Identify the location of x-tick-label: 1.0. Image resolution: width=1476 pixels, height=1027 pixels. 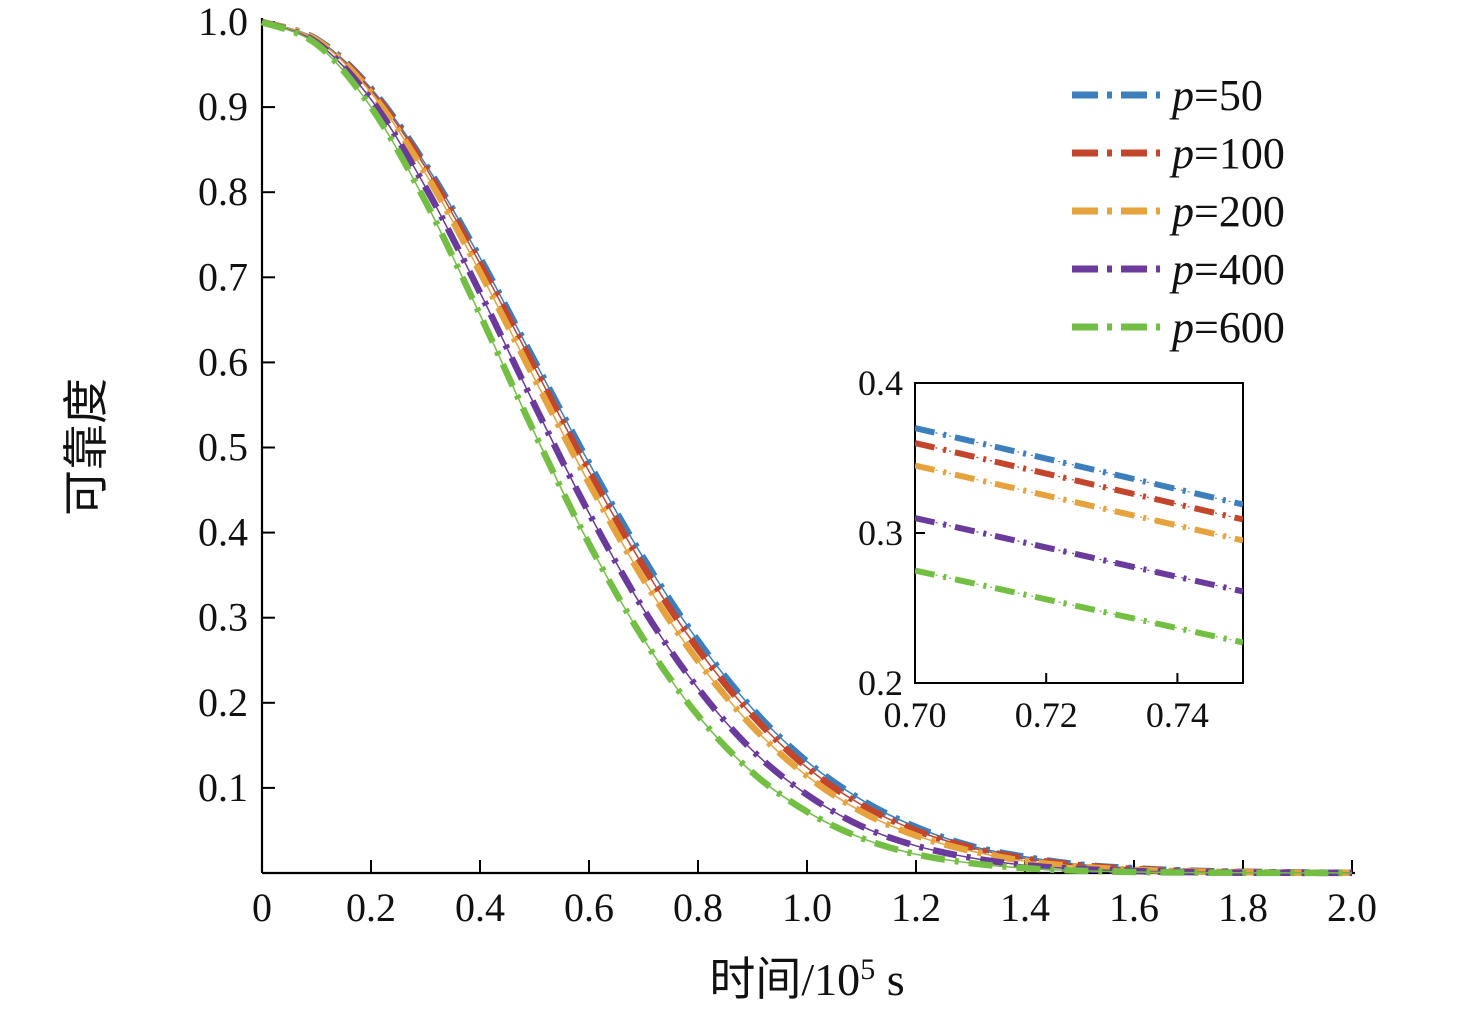
(807, 907).